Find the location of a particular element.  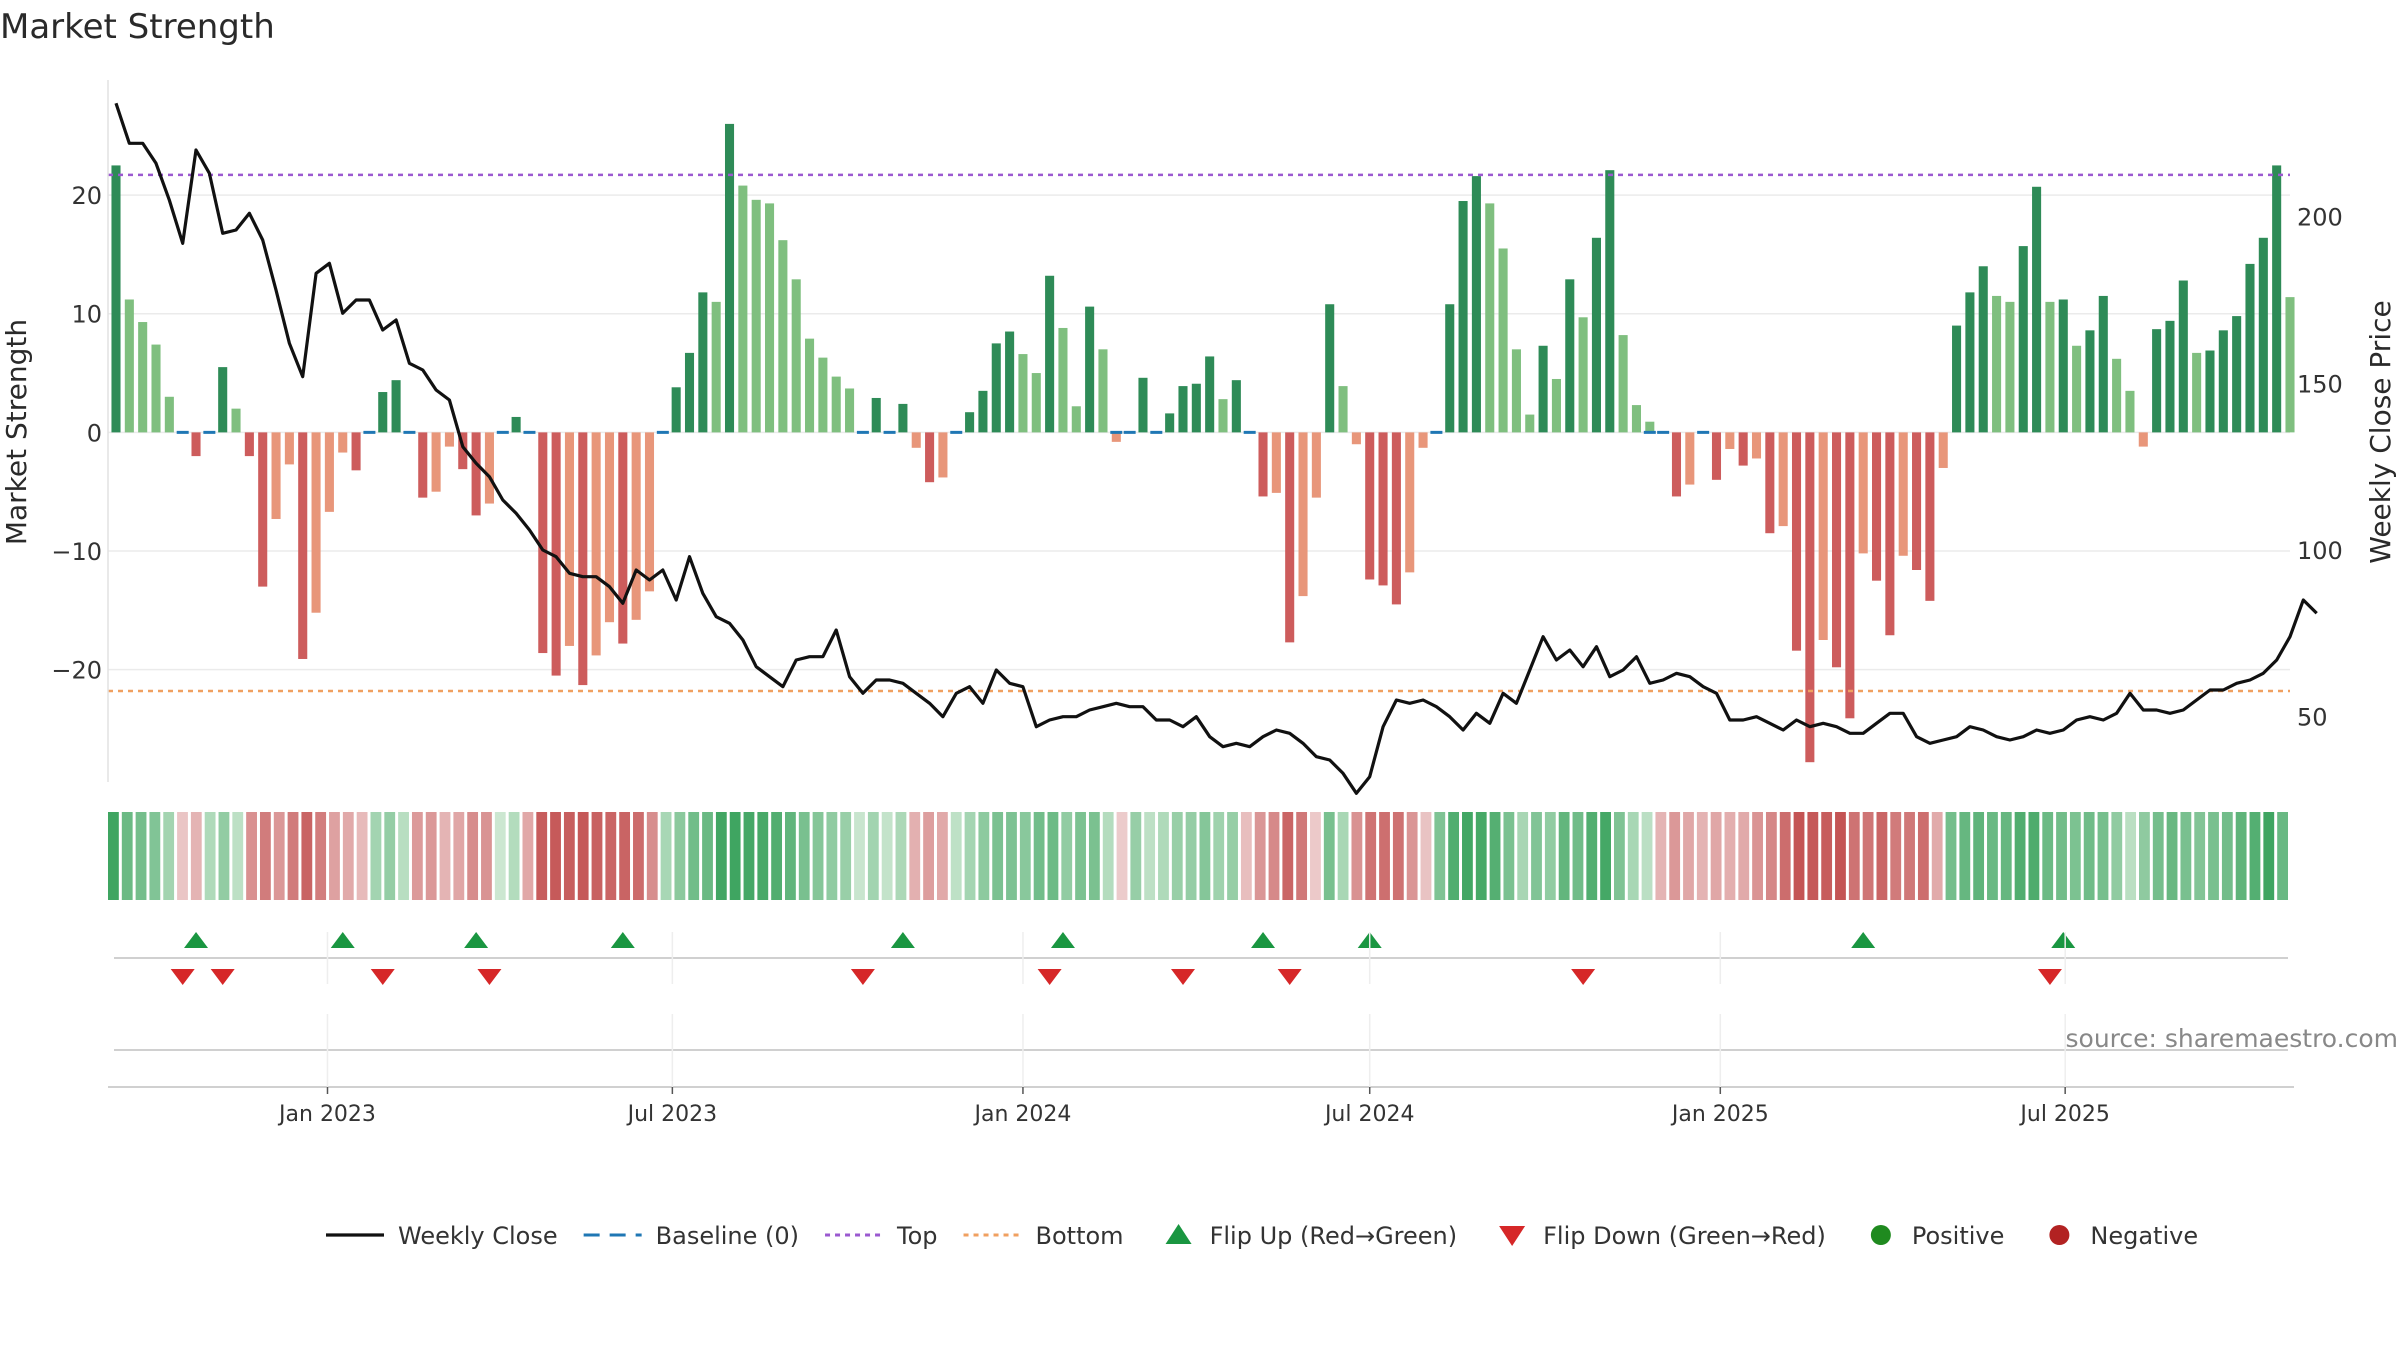

legend-triangle-up is located at coordinates (1178, 1234).